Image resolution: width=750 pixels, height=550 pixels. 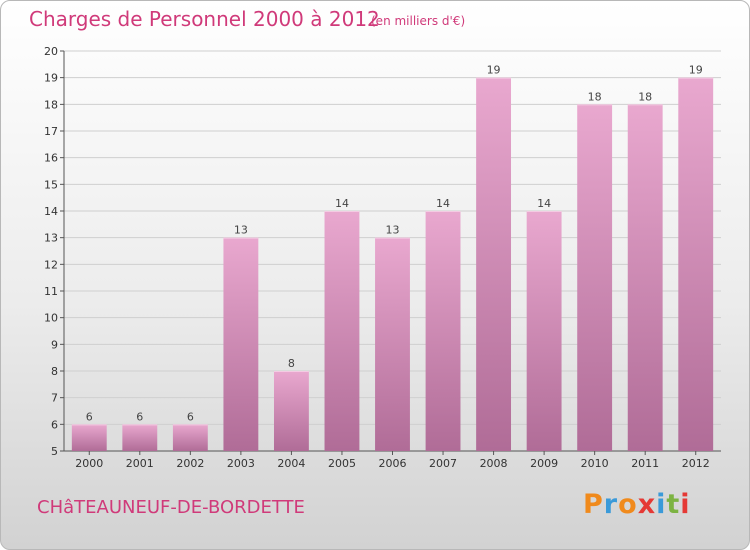 What do you see at coordinates (54, 451) in the screenshot?
I see `y-tick-label: 5` at bounding box center [54, 451].